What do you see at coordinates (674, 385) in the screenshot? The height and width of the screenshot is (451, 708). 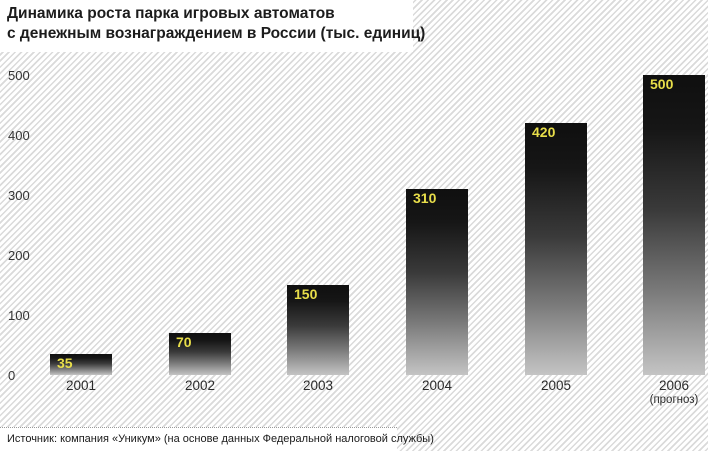 I see `bar-year-text: 2006` at bounding box center [674, 385].